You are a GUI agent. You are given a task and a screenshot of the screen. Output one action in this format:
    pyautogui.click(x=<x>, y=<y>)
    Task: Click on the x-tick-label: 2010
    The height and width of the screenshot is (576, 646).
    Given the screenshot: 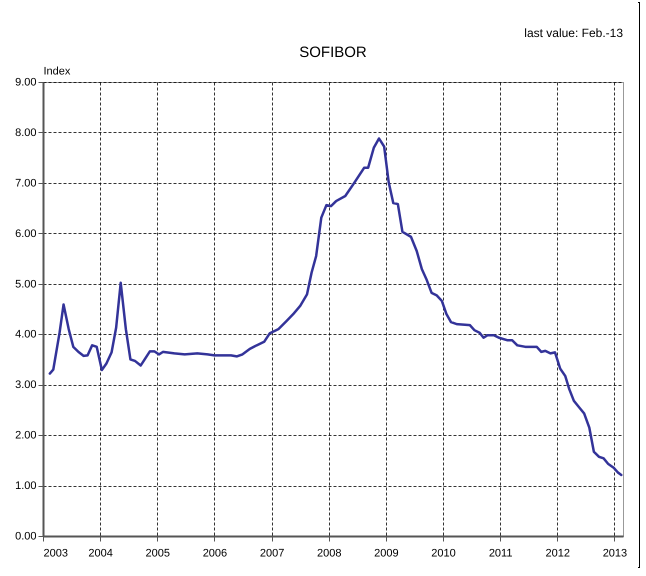 What is the action you would take?
    pyautogui.click(x=443, y=554)
    